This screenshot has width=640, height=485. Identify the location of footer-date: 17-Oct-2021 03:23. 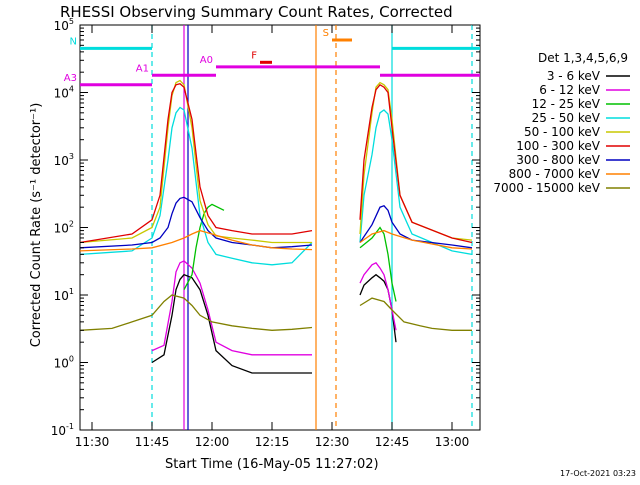
(598, 473).